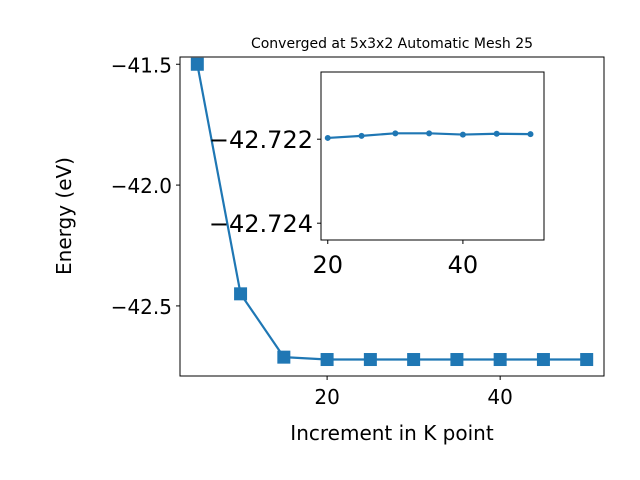  Describe the element at coordinates (327, 265) in the screenshot. I see `inset-x-tick-label: 20` at that location.